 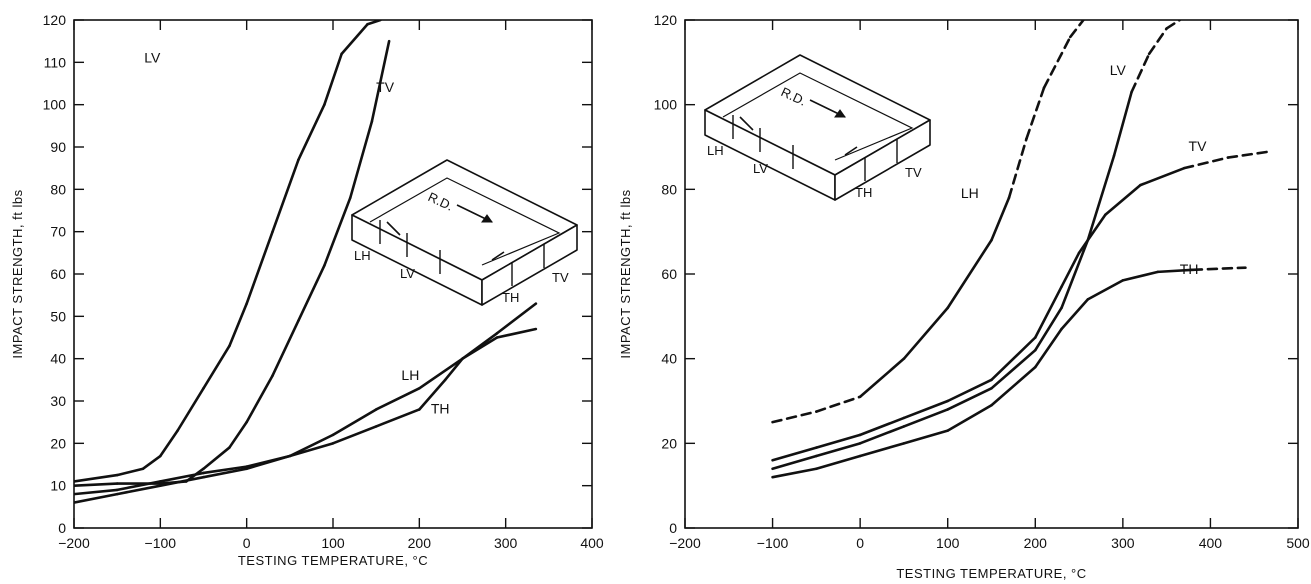 I want to click on block-inner-edge, so click(x=465, y=221).